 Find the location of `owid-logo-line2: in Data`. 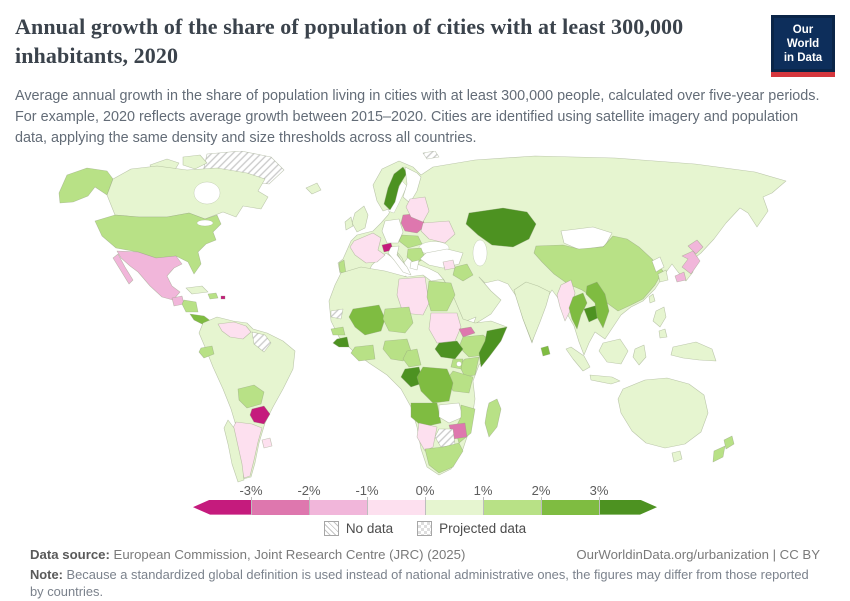

owid-logo-line2: in Data is located at coordinates (803, 58).